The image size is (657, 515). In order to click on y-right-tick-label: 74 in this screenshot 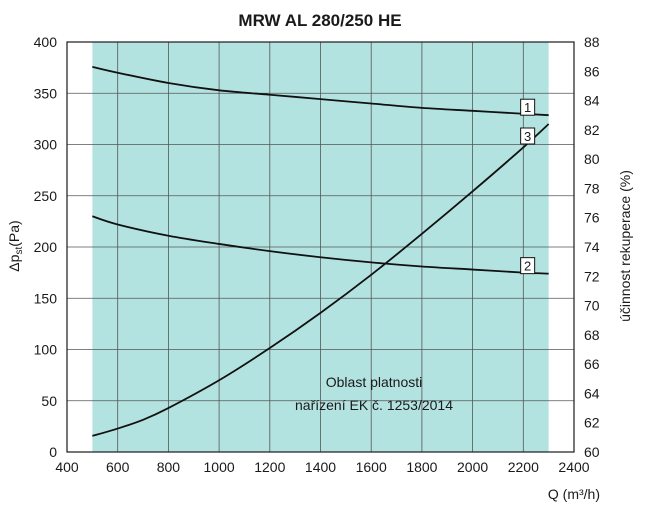, I will do `click(592, 247)`.